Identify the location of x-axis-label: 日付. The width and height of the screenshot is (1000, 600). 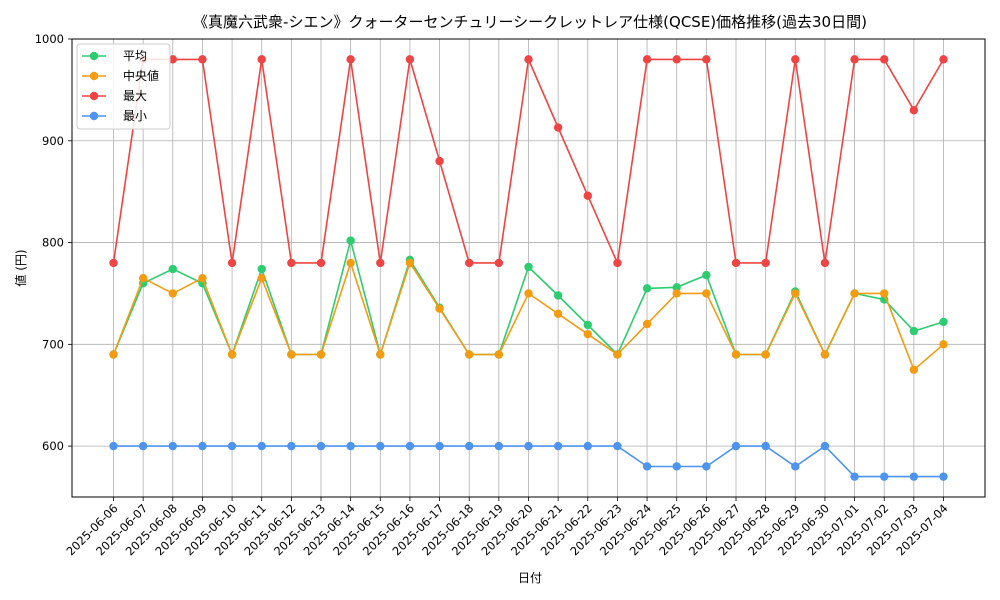
(530, 578).